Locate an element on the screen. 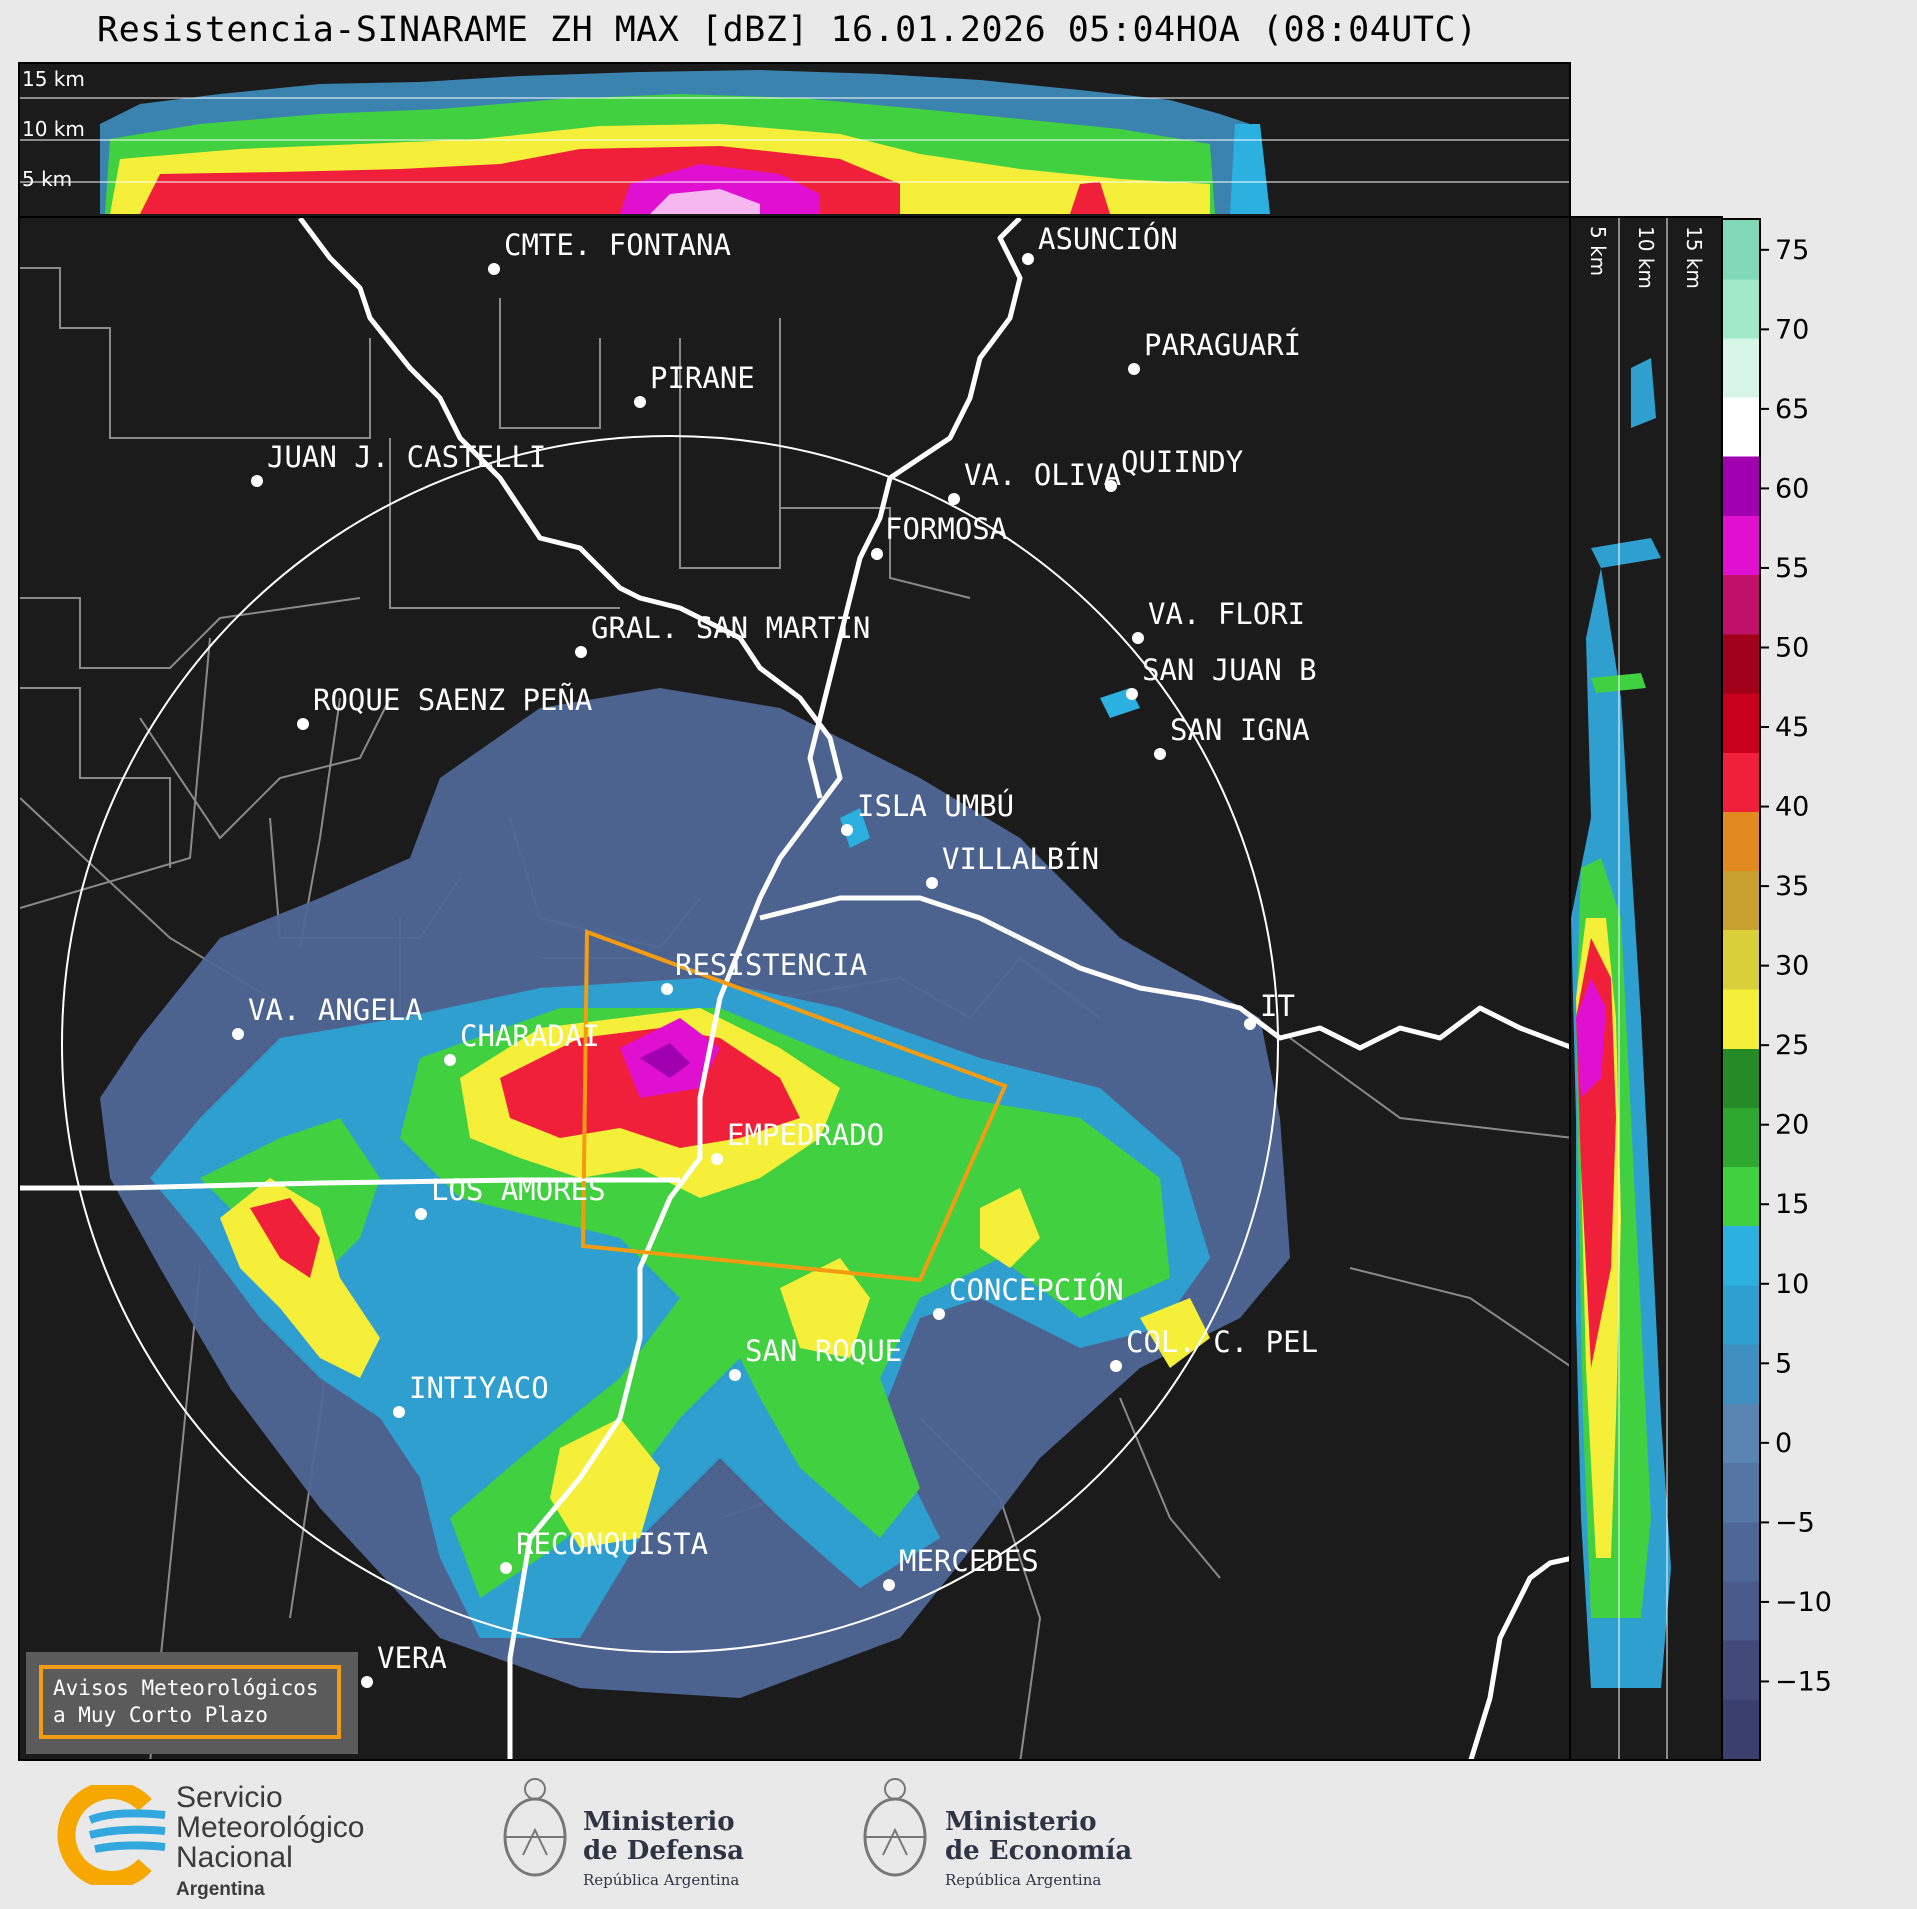 The image size is (1917, 1909). city-formosa: FORMOSA is located at coordinates (939, 536).